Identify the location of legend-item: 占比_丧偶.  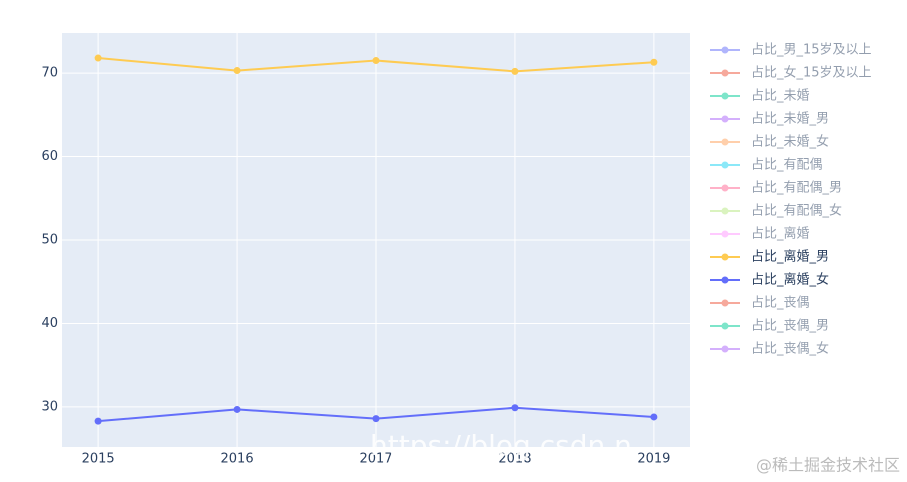
(760, 303).